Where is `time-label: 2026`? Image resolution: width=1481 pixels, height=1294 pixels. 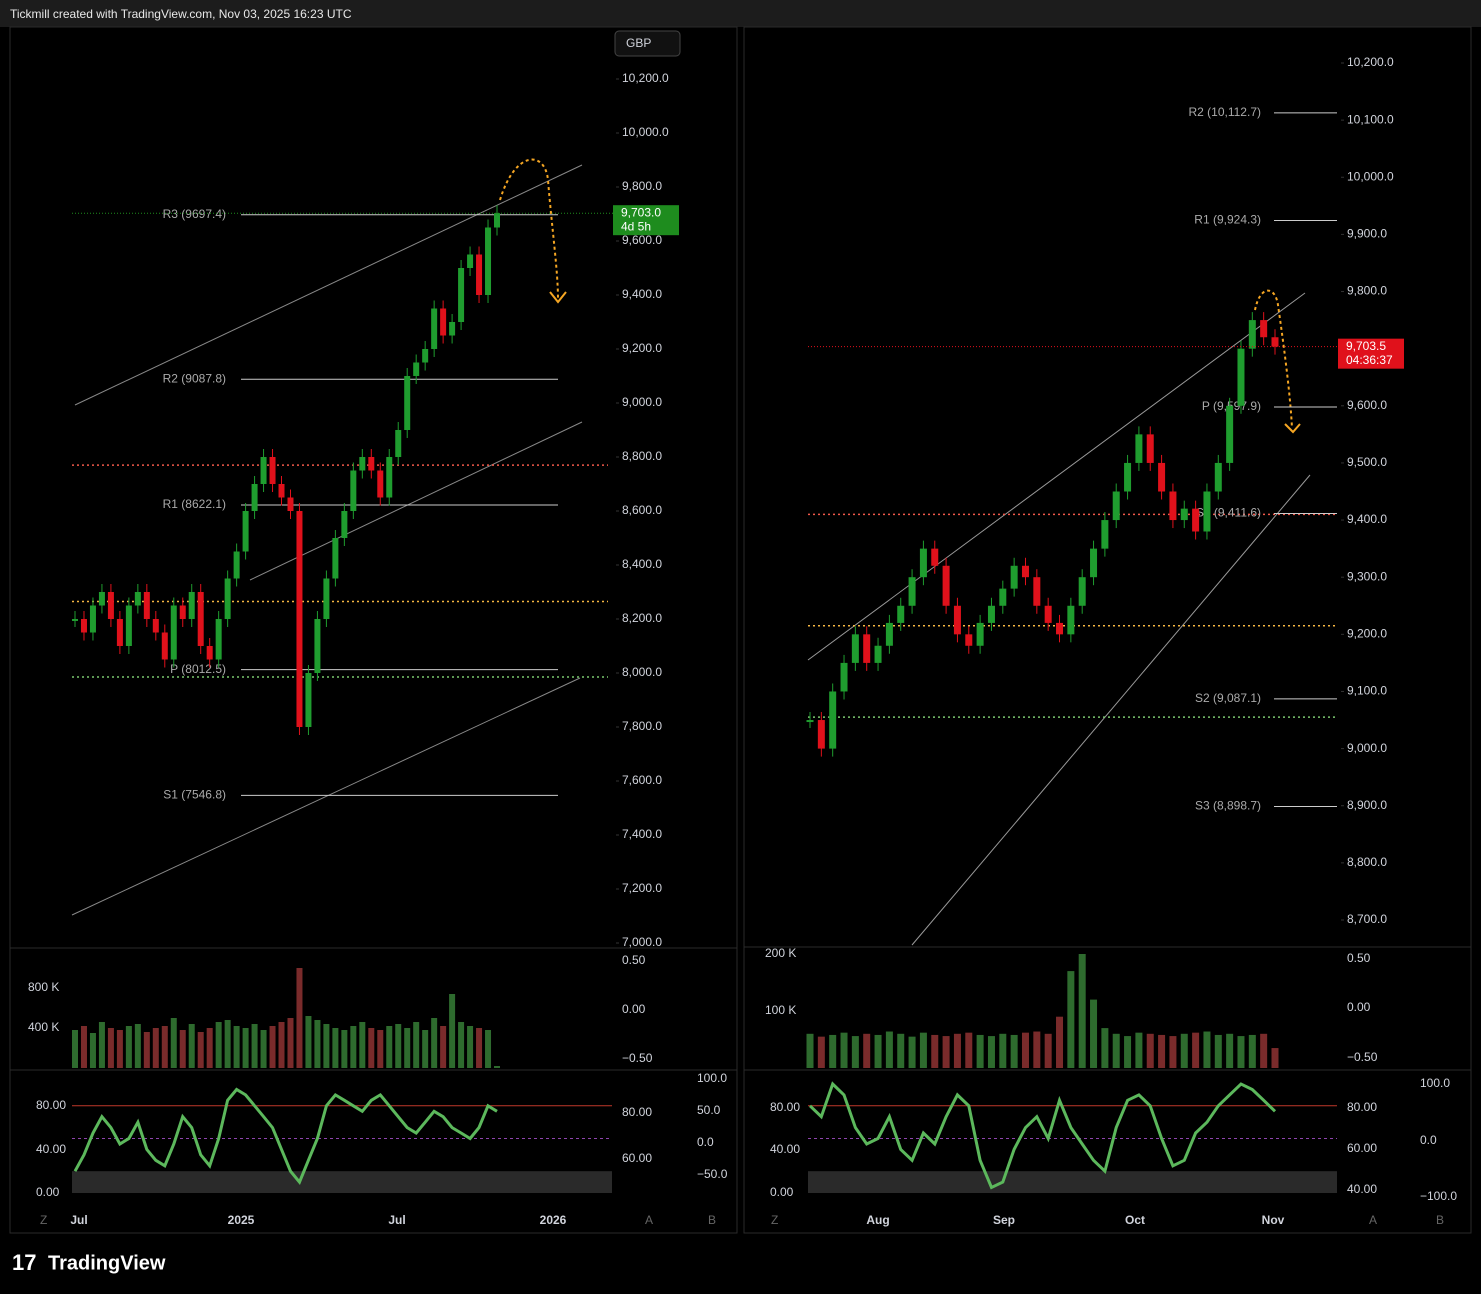
time-label: 2026 is located at coordinates (553, 1220).